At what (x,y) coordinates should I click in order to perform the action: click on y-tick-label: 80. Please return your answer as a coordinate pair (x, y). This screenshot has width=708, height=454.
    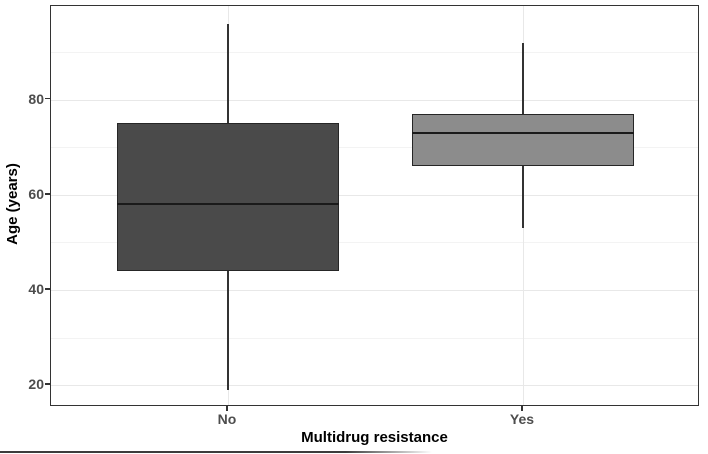
    Looking at the image, I should click on (36, 98).